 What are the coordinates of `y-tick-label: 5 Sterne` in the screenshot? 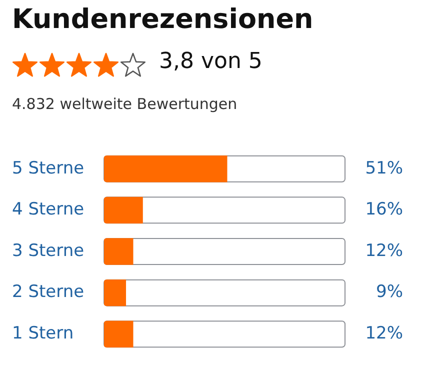 It's located at (48, 168).